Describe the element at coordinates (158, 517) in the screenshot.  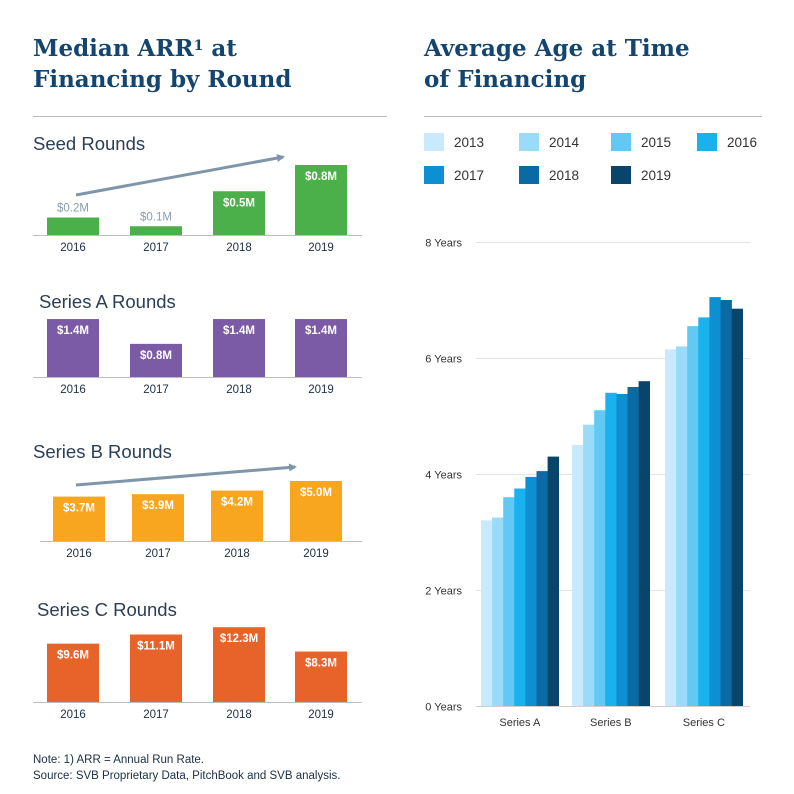
I see `series-b-bar-2017` at that location.